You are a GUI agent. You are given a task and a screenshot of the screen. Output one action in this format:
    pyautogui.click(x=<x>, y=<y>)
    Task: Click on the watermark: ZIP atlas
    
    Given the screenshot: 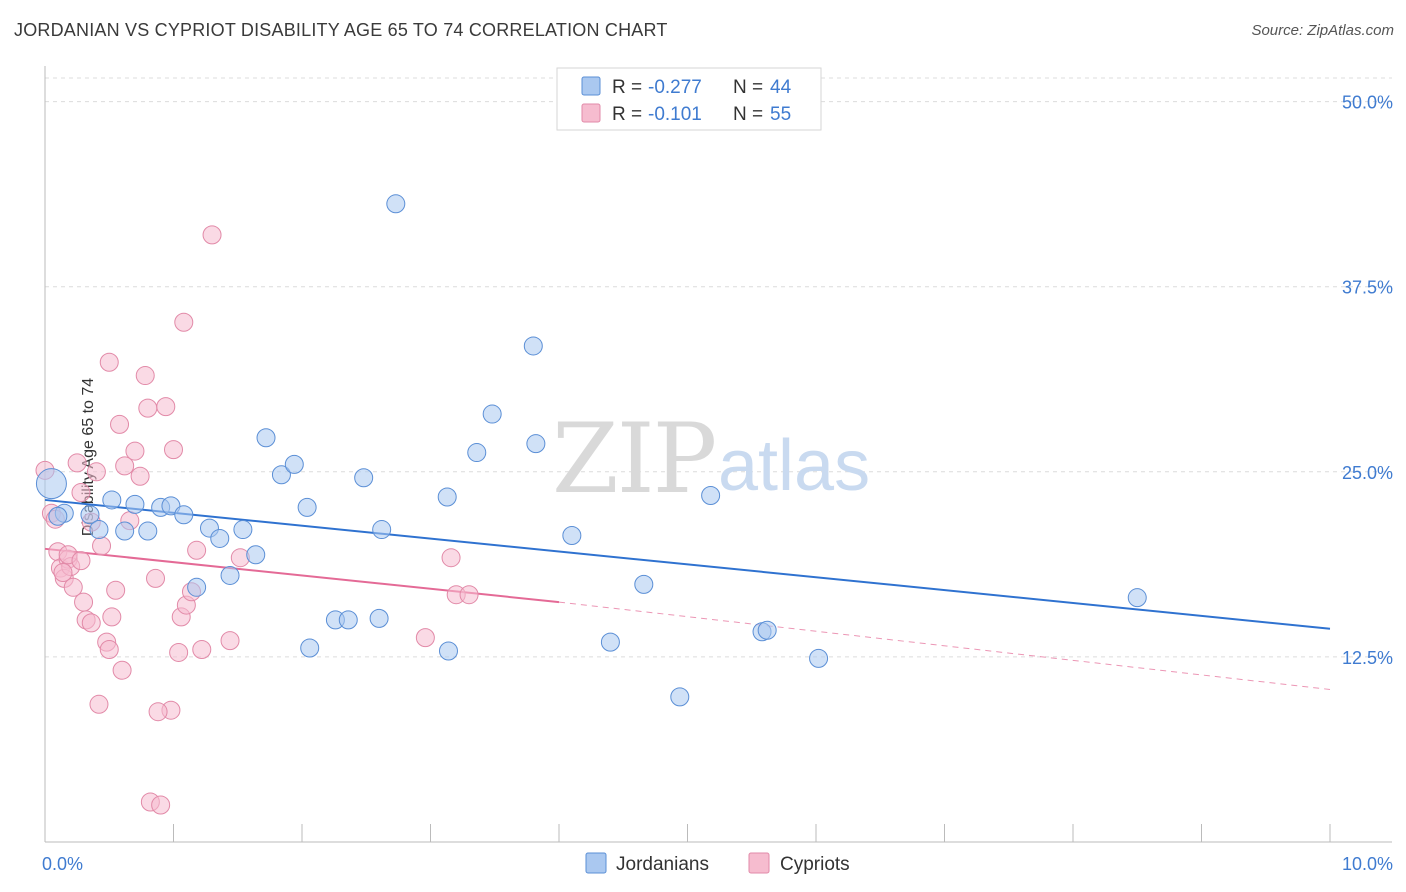 What is the action you would take?
    pyautogui.click(x=711, y=459)
    